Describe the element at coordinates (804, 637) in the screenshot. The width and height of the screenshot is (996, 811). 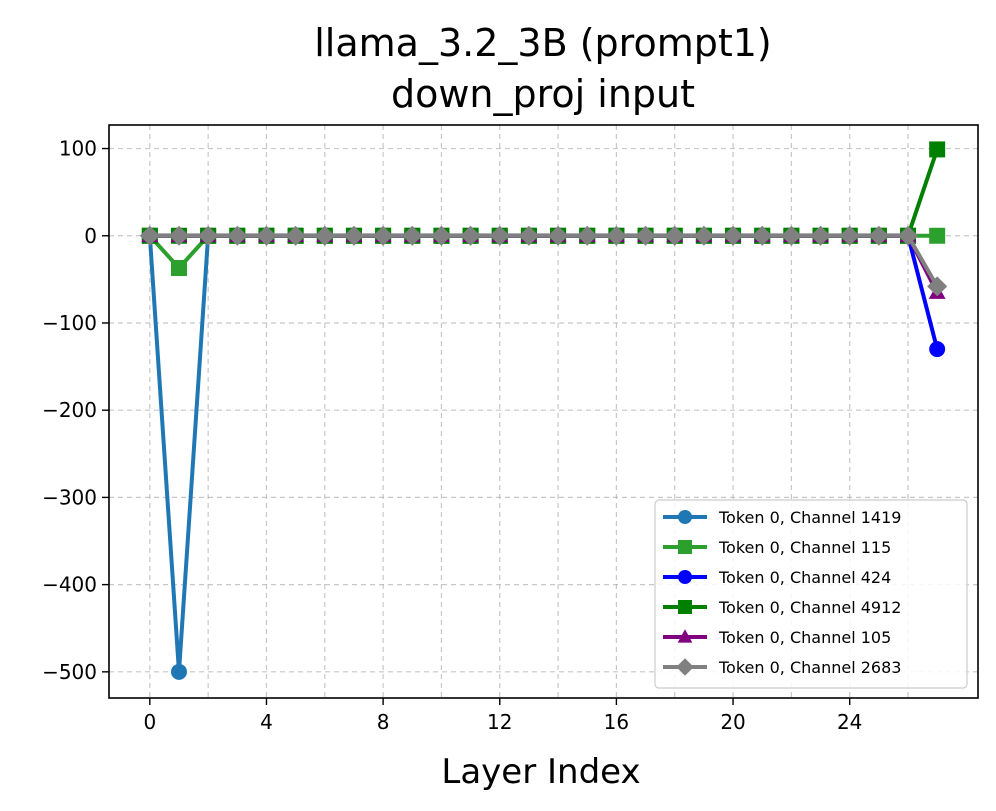
I see `legend-label: Token 0, Channel 105` at that location.